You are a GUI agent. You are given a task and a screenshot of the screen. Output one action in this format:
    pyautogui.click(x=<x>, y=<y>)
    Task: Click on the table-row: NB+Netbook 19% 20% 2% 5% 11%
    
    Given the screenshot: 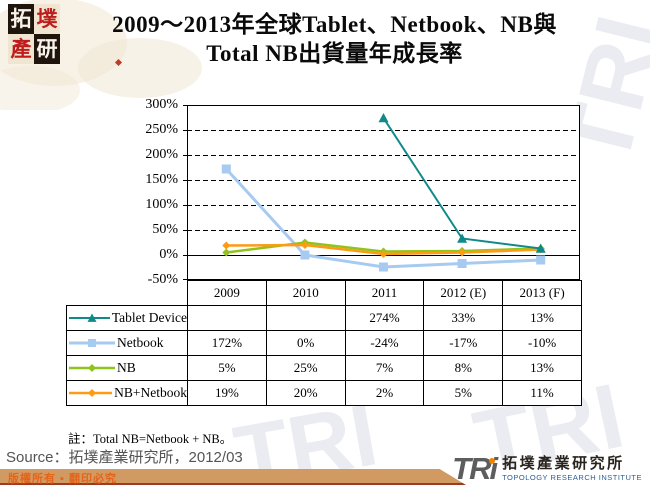 What is the action you would take?
    pyautogui.click(x=324, y=393)
    